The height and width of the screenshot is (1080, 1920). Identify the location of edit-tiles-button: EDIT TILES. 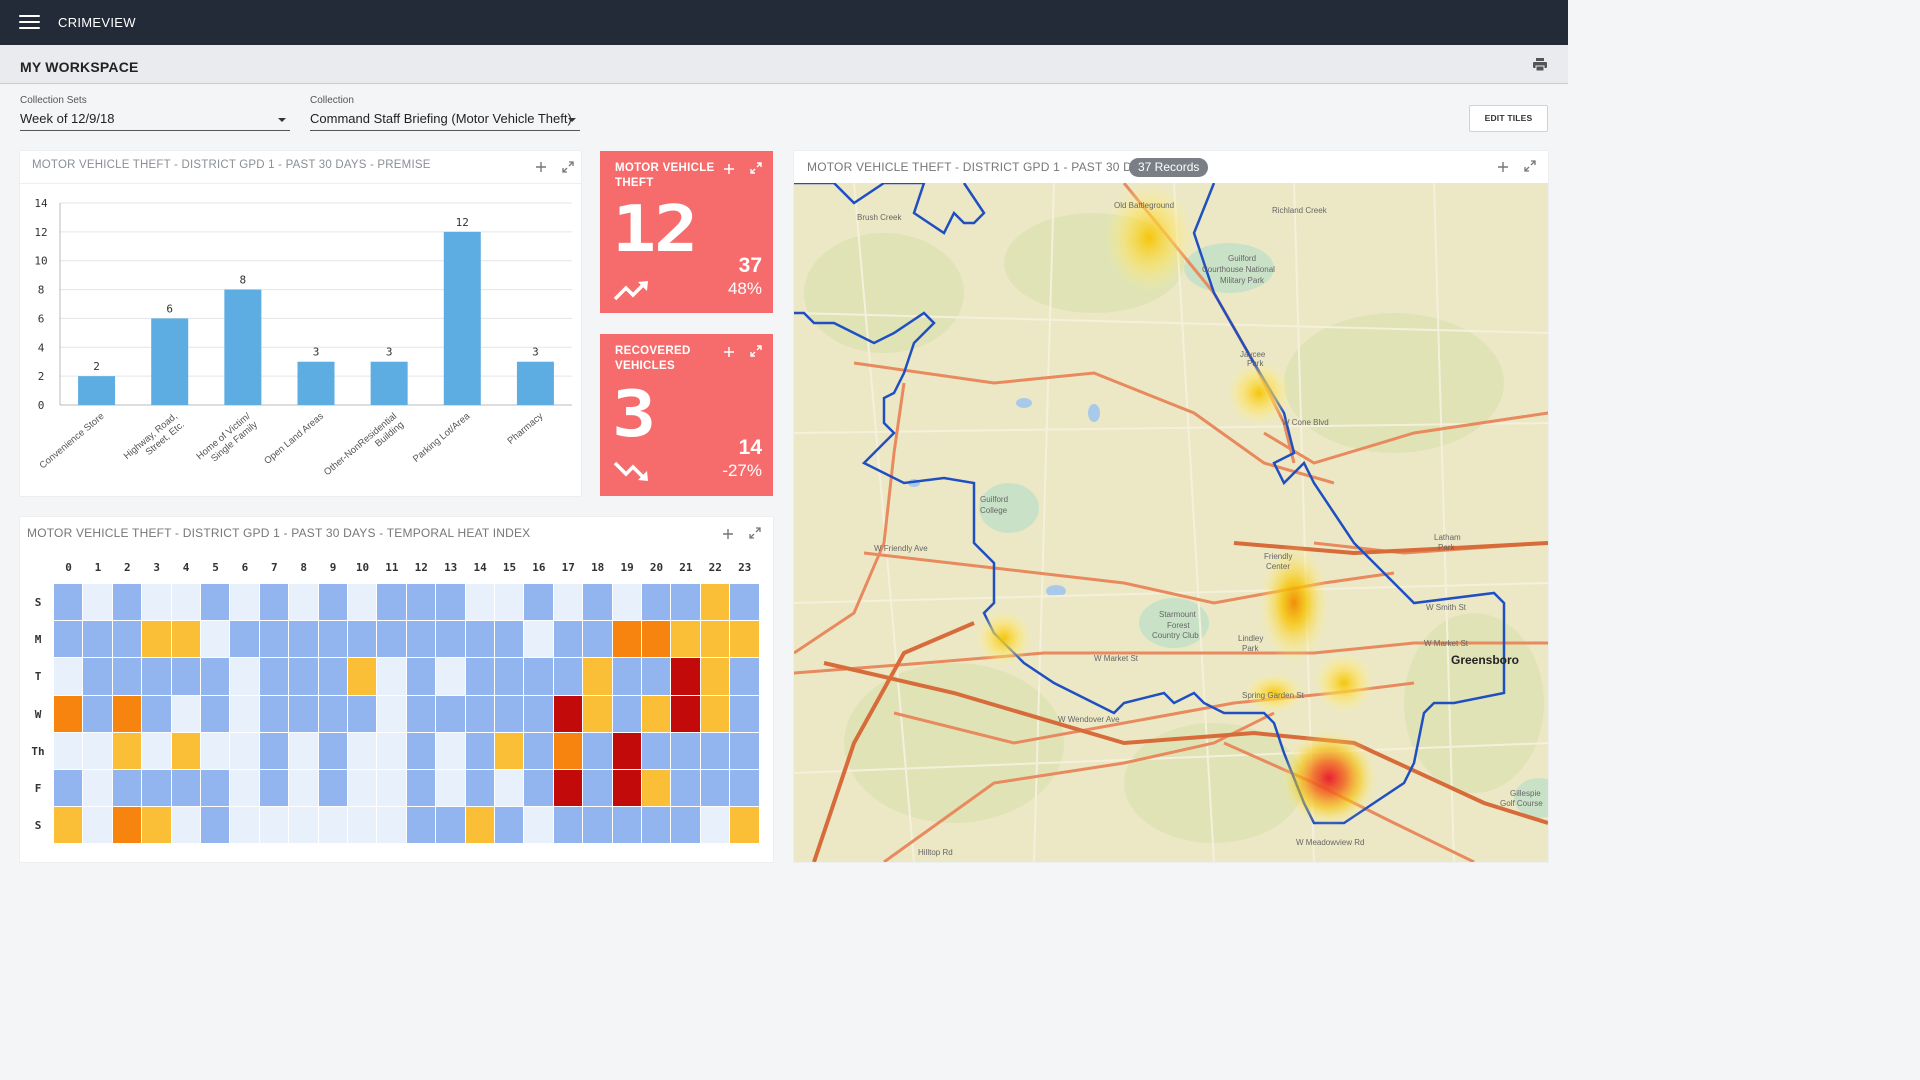
(1508, 118).